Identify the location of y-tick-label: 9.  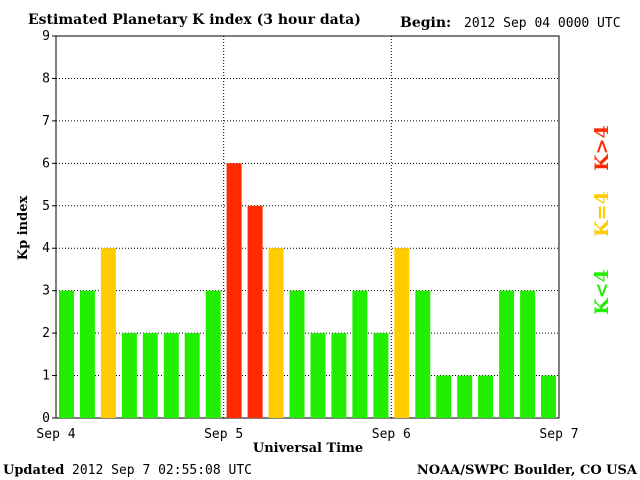
(46, 36).